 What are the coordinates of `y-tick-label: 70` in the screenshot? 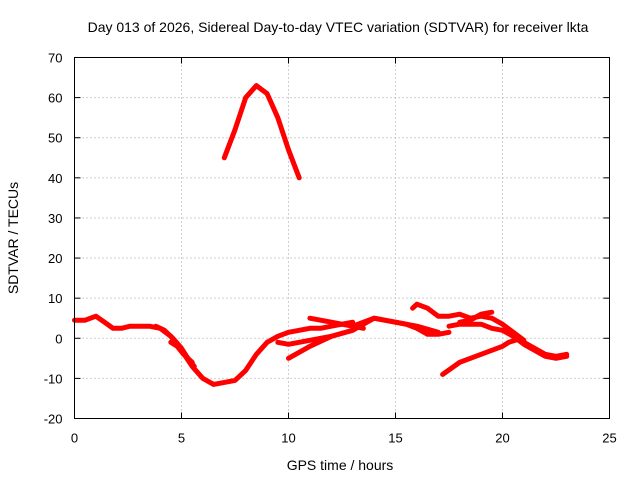 It's located at (55, 58).